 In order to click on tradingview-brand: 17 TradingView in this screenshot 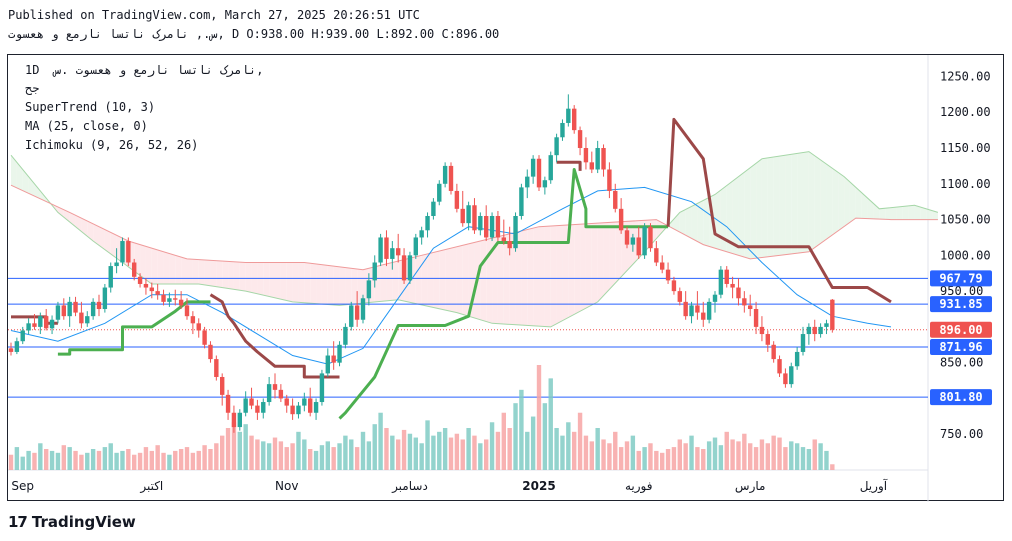, I will do `click(72, 522)`.